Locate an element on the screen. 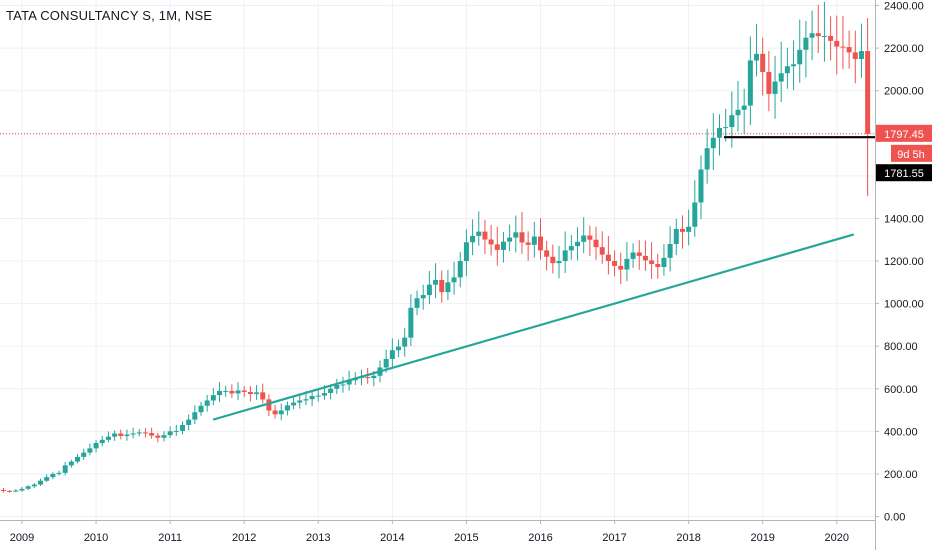 Image resolution: width=932 pixels, height=555 pixels. price-tick-label: 200.00 is located at coordinates (901, 475).